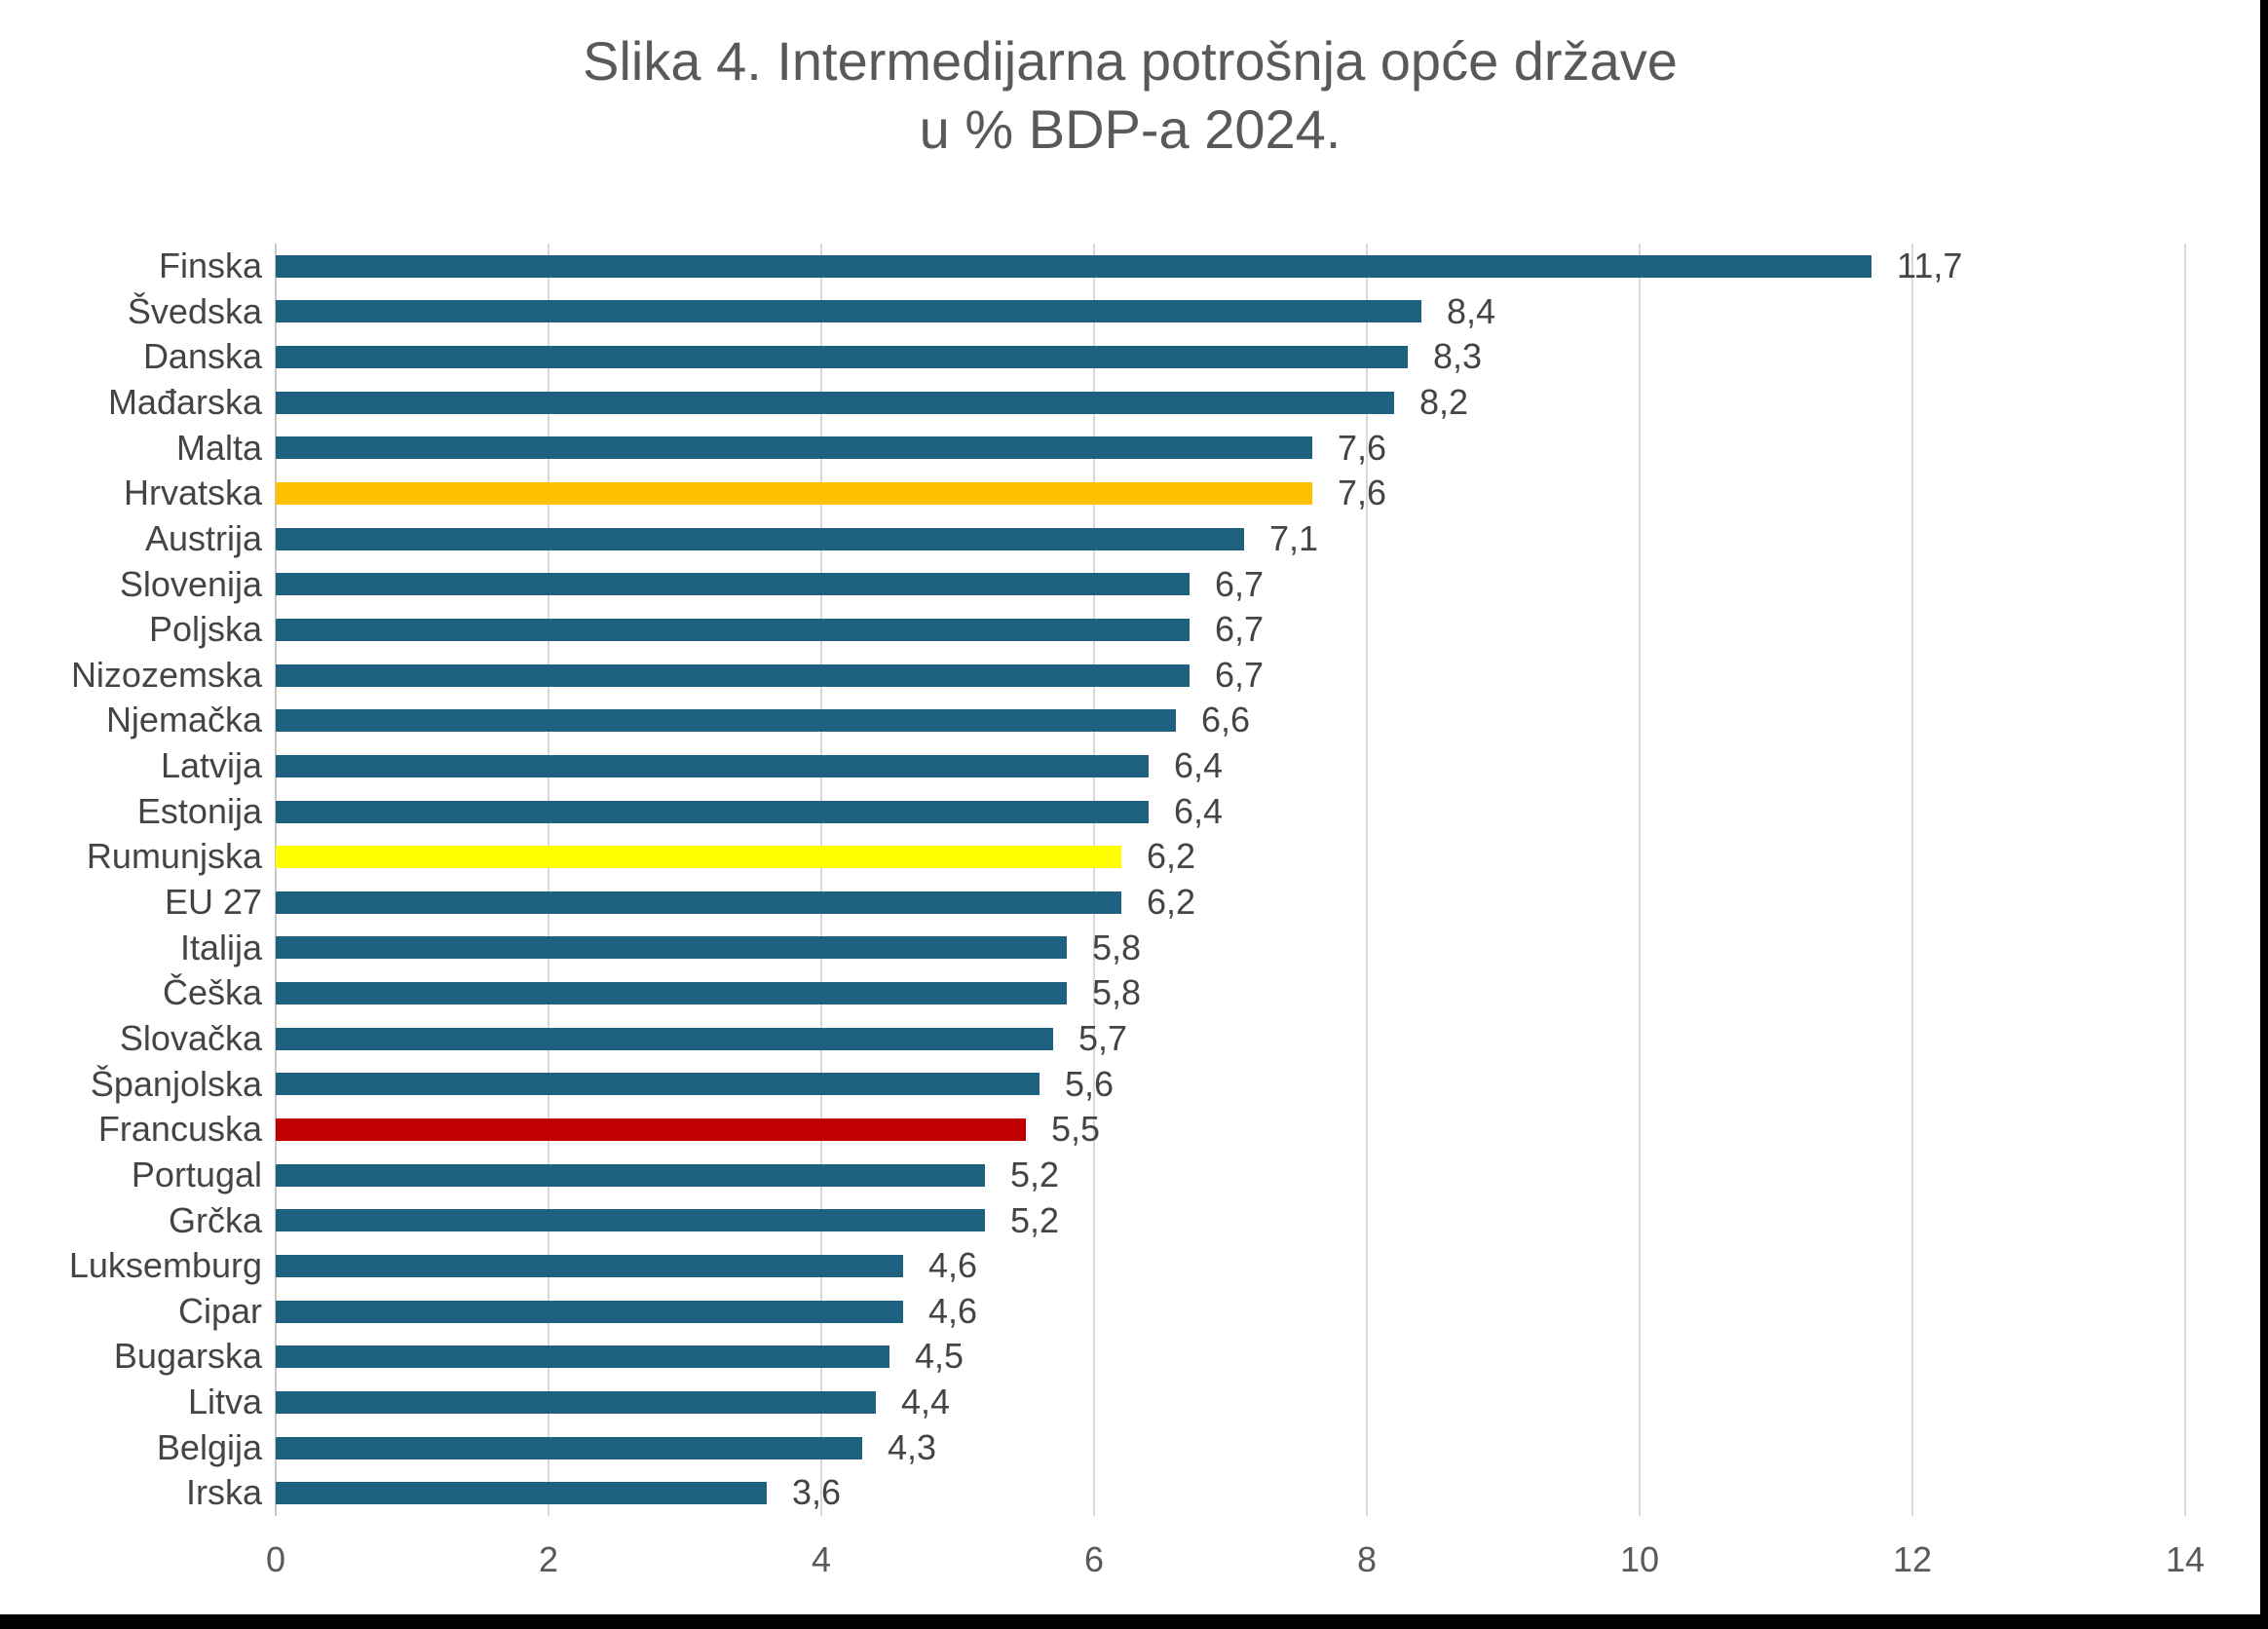 Image resolution: width=2268 pixels, height=1629 pixels. What do you see at coordinates (576, 1402) in the screenshot?
I see `bar-litva` at bounding box center [576, 1402].